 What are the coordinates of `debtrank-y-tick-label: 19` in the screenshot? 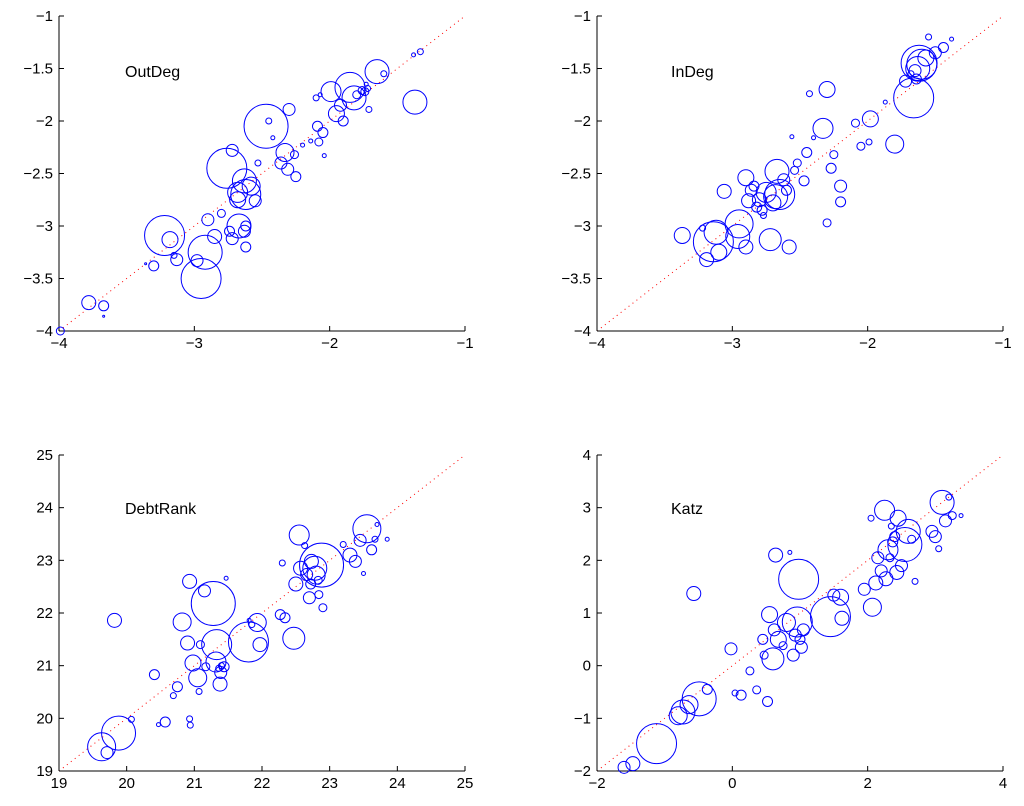 It's located at (44, 771).